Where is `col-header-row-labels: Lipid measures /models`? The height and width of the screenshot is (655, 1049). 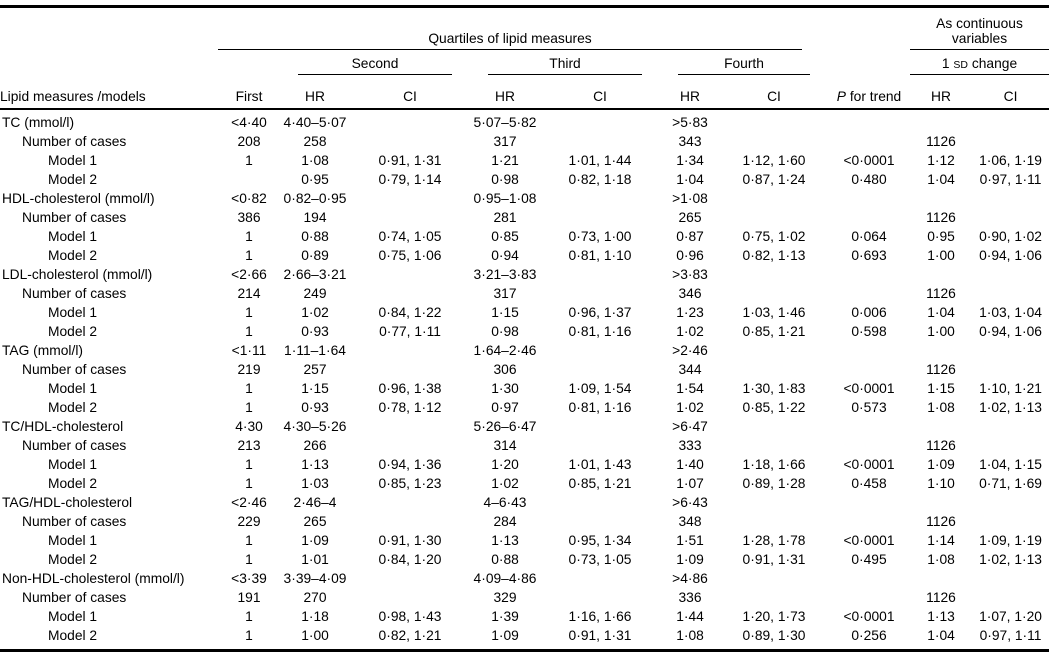
col-header-row-labels: Lipid measures /models is located at coordinates (109, 92).